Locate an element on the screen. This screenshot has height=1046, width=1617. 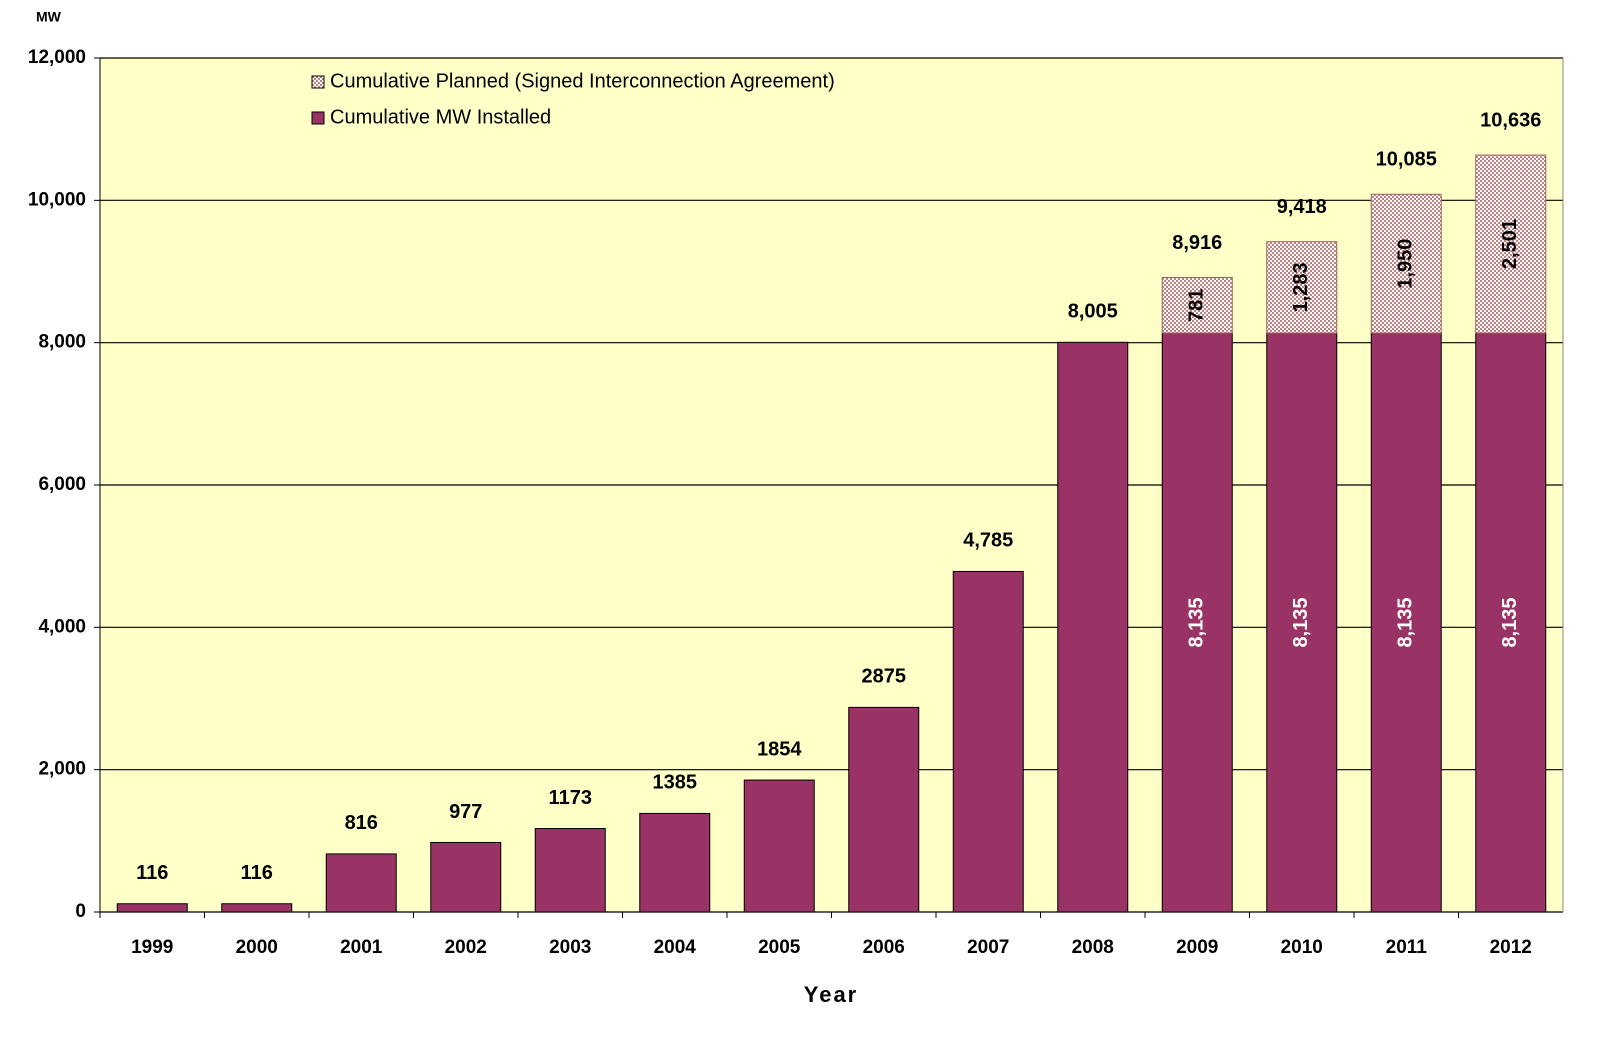
data-label: 2875 is located at coordinates (884, 677).